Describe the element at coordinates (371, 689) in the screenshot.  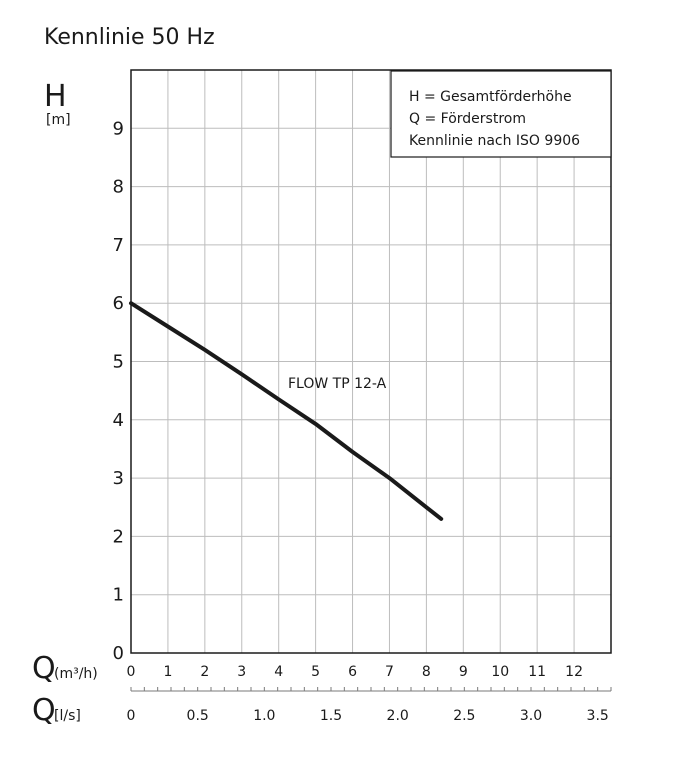
I see `secondary-x-tick-marks` at that location.